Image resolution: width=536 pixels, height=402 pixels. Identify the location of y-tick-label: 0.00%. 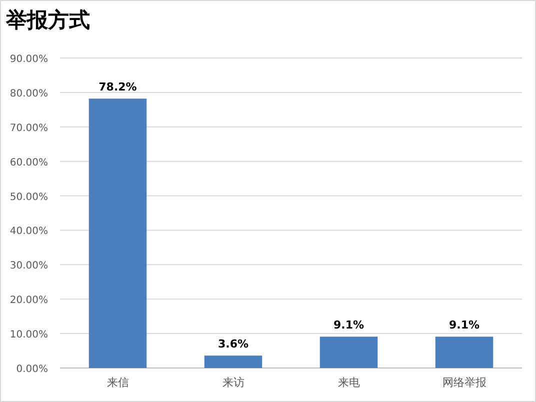
(32, 369).